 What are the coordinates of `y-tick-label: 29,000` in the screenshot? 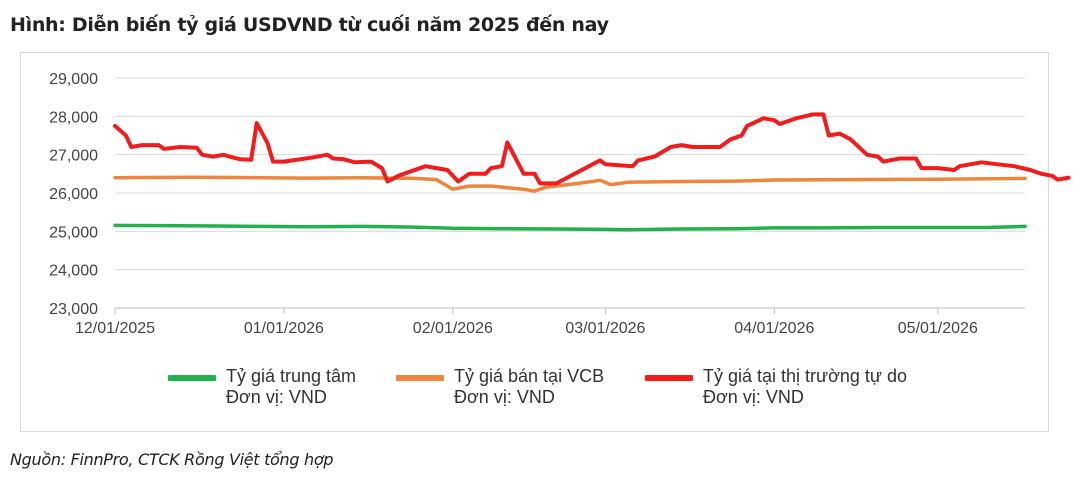 It's located at (73, 79).